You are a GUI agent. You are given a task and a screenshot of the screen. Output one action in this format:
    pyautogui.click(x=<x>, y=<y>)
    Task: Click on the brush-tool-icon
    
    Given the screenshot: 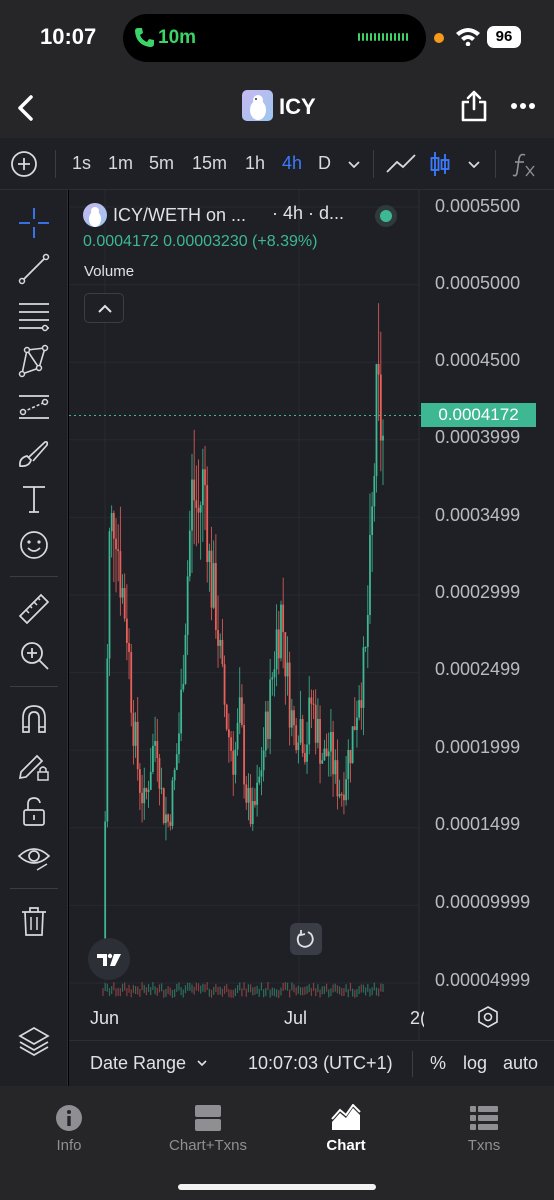 What is the action you would take?
    pyautogui.click(x=34, y=453)
    